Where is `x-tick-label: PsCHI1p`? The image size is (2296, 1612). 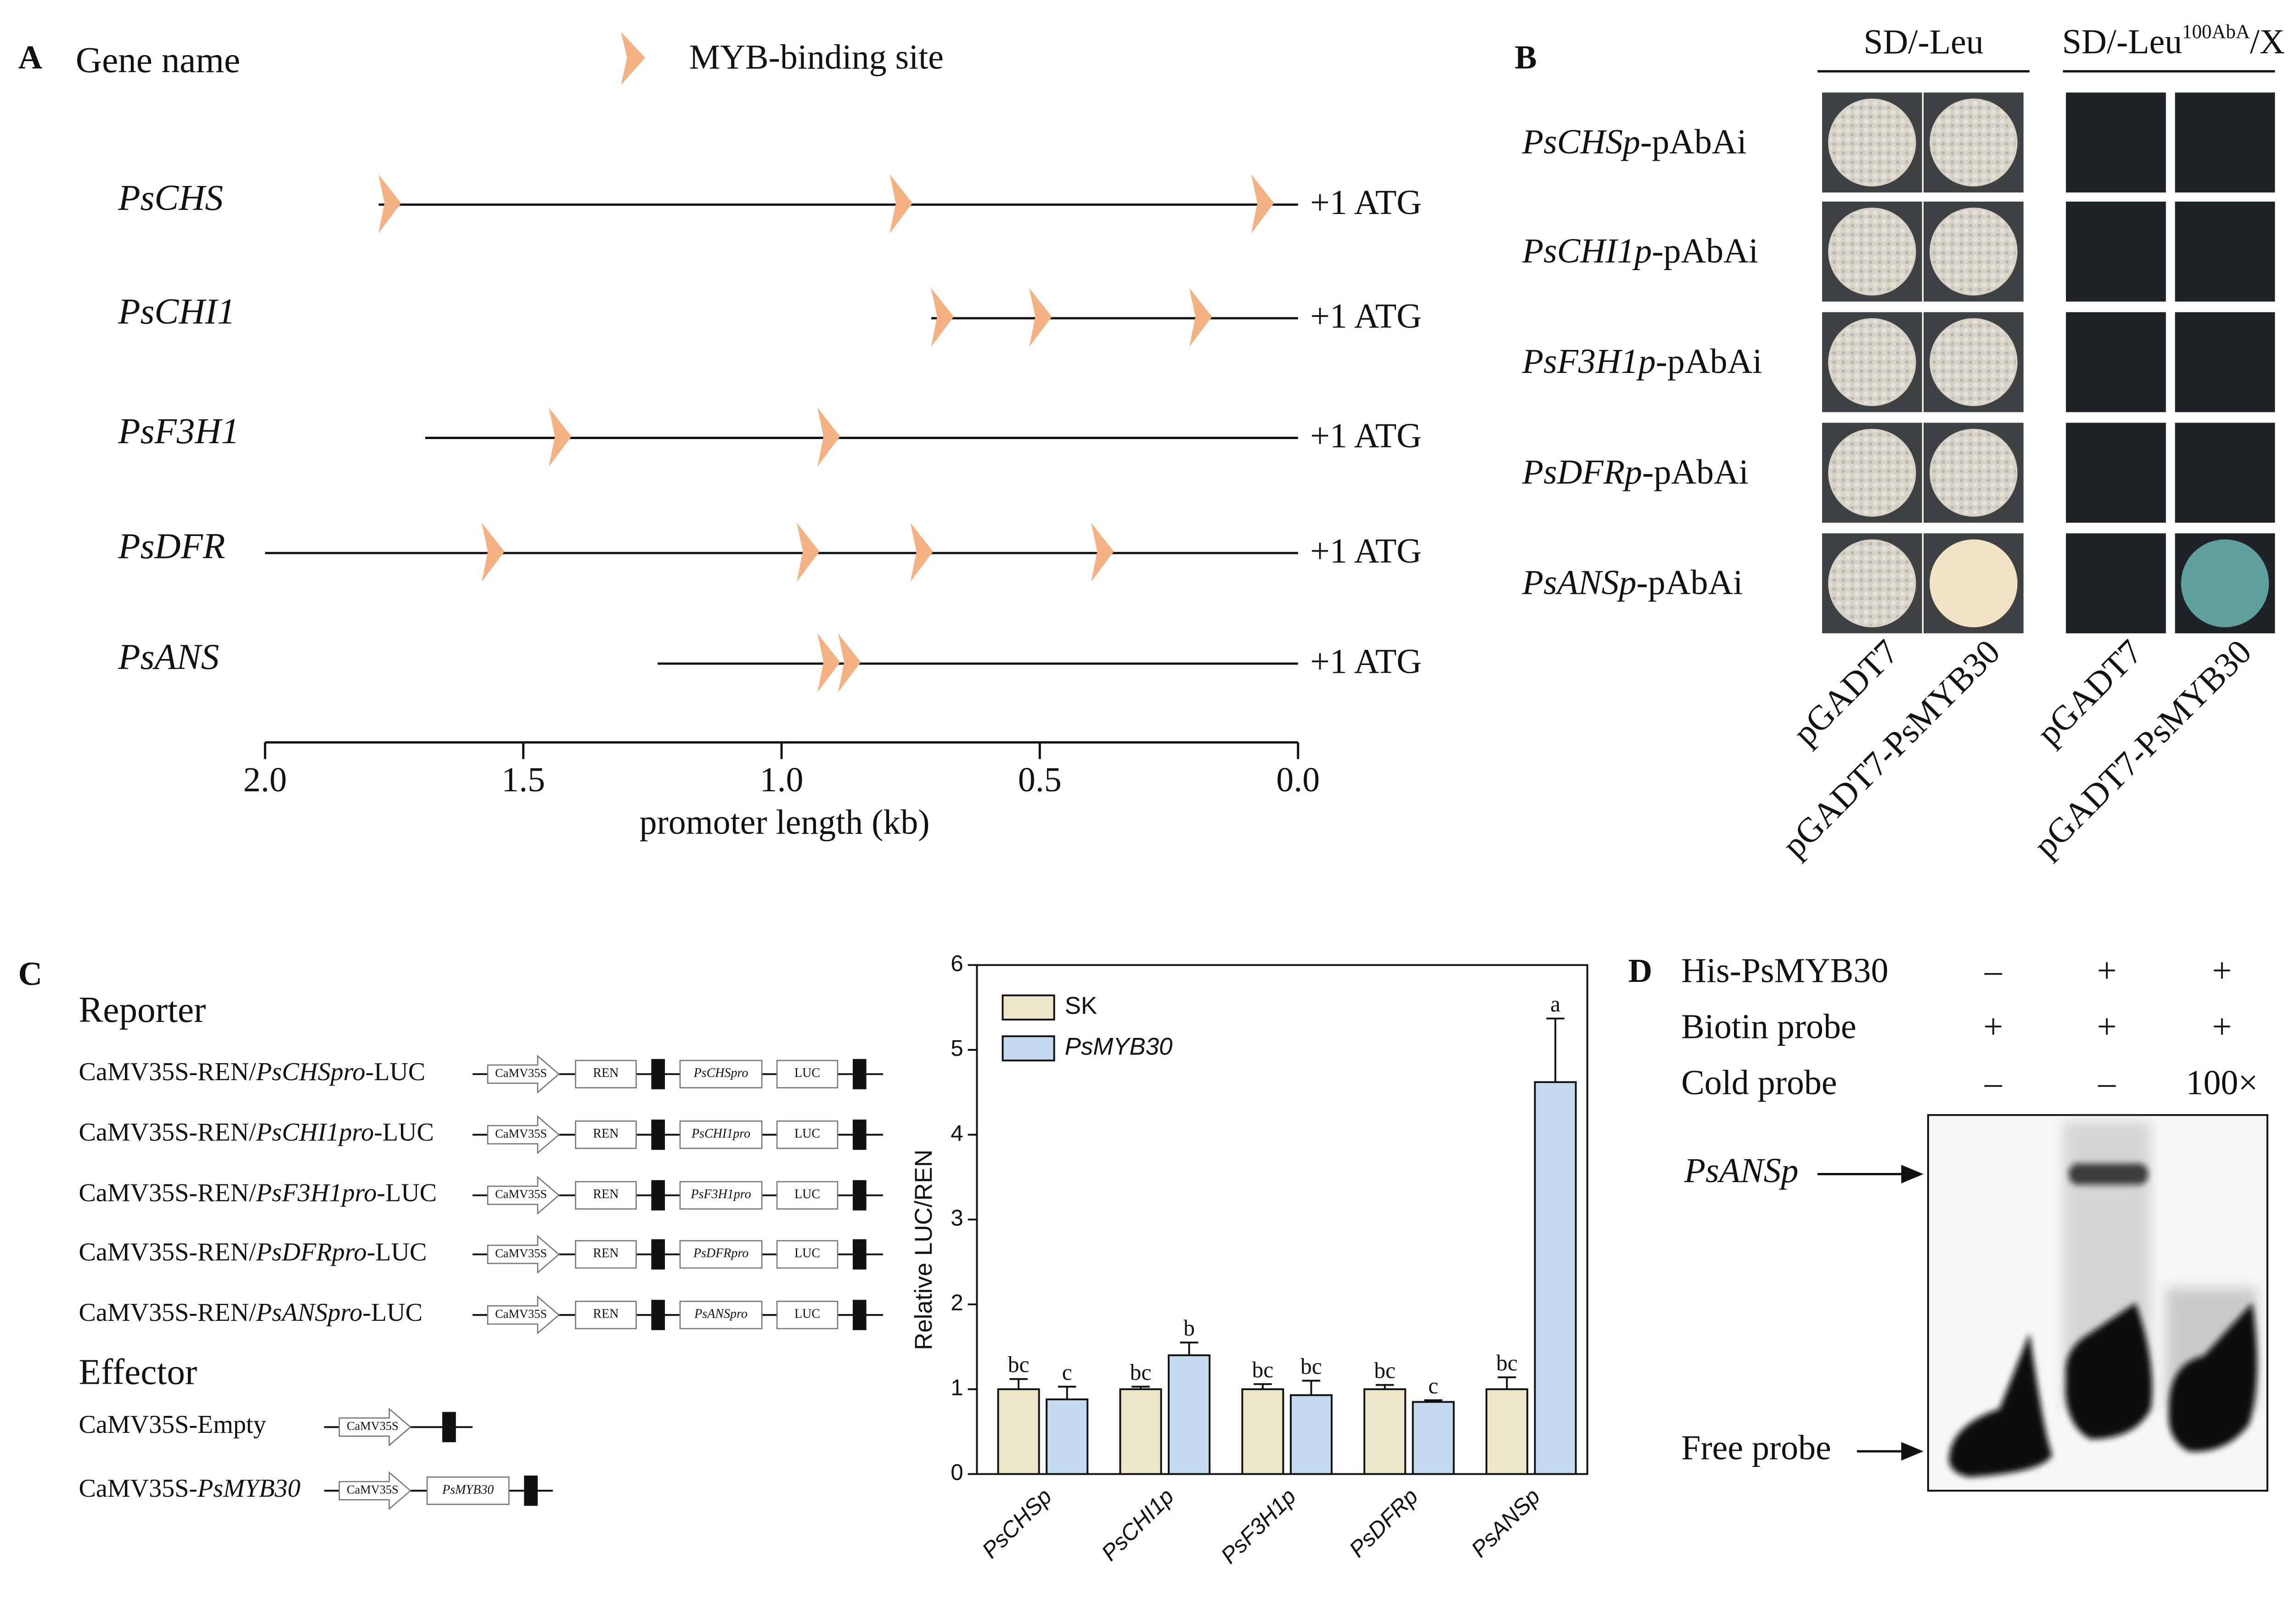 x-tick-label: PsCHI1p is located at coordinates (1138, 1525).